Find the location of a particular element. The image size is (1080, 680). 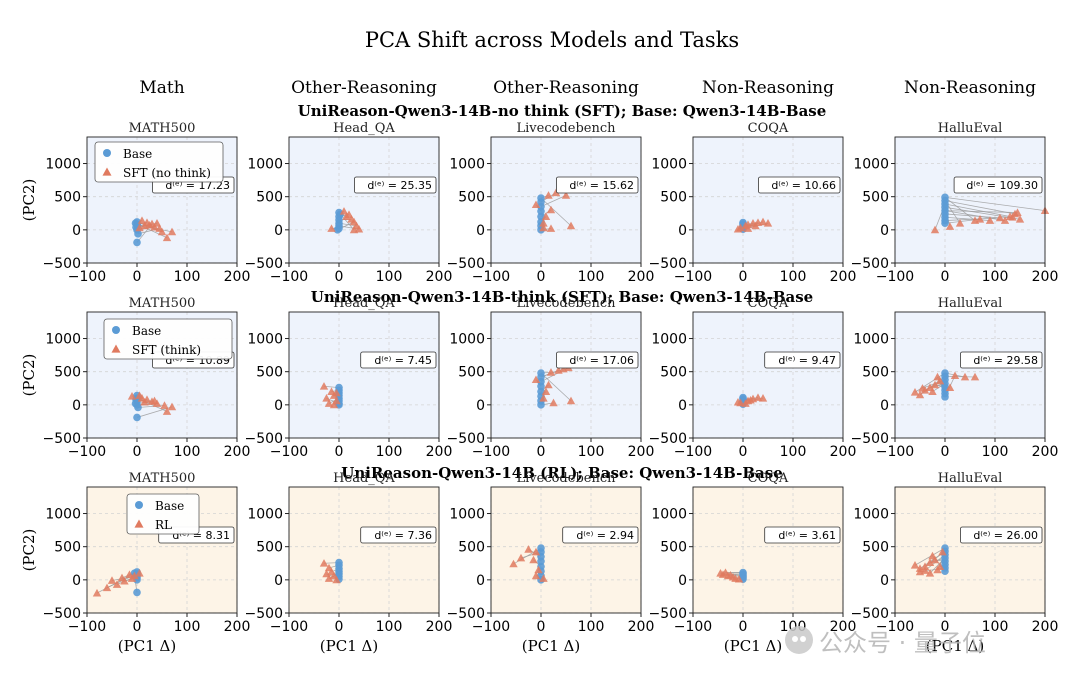

column-header-4: Non-Reasoning is located at coordinates (768, 88).